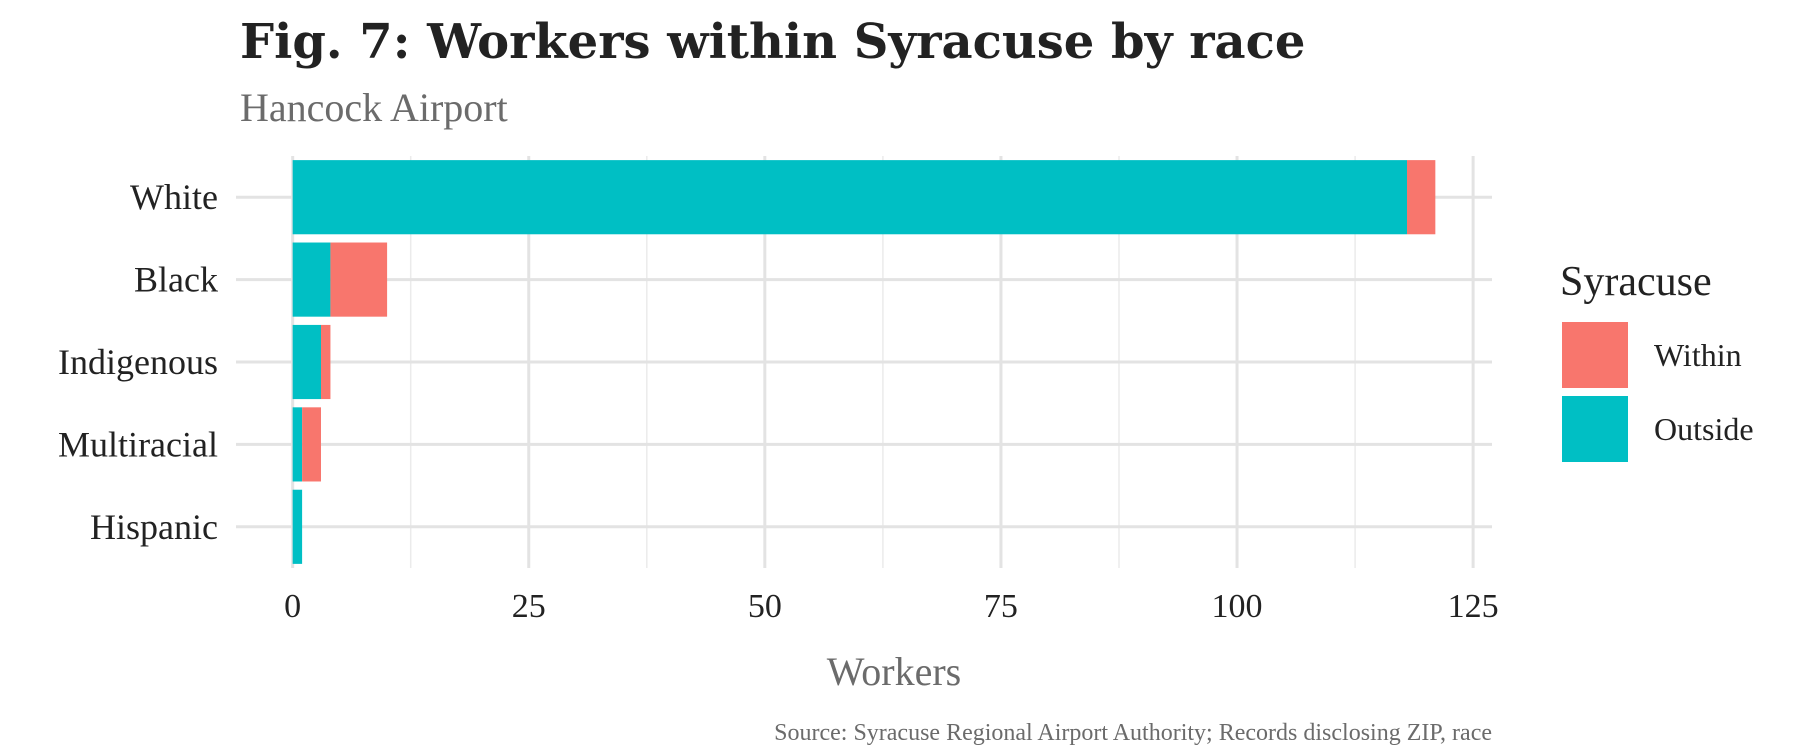 This screenshot has height=750, width=1800. I want to click on y-tick-label-hispanic: Hispanic, so click(154, 527).